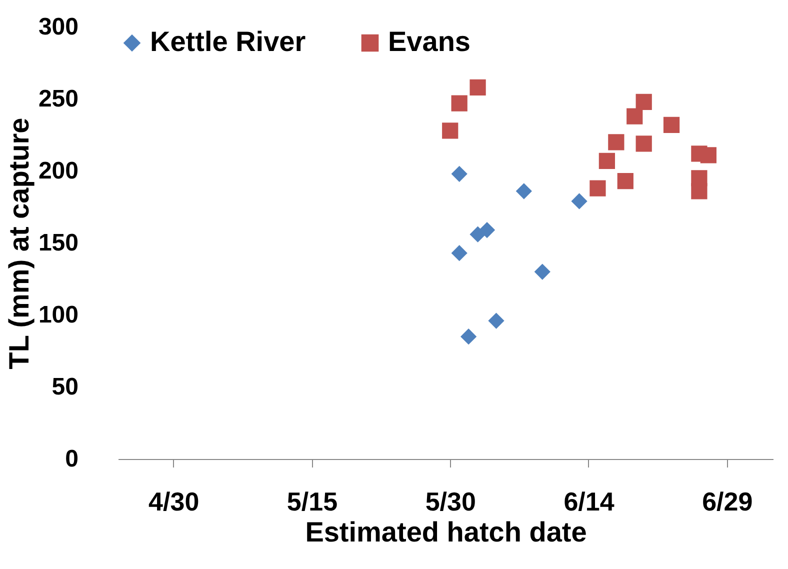  I want to click on y-tick-label: 250, so click(58, 99).